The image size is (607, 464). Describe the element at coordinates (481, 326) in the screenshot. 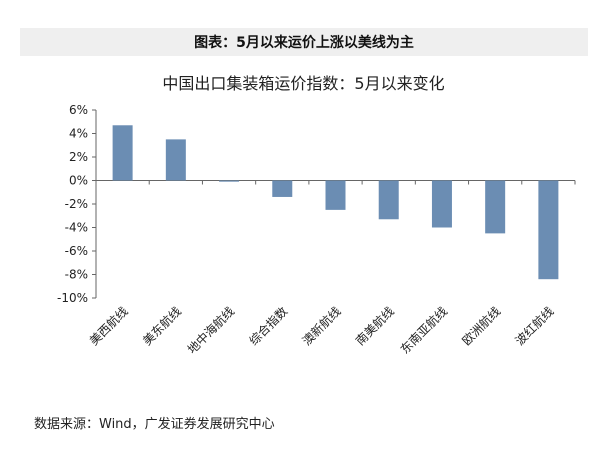

I see `x-tick-label: 欧洲航线` at that location.